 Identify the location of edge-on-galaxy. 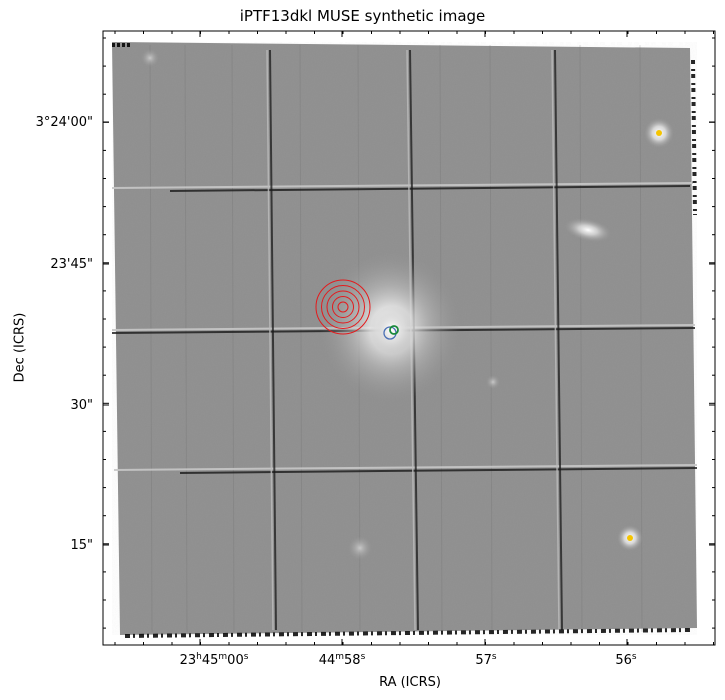
(588, 230).